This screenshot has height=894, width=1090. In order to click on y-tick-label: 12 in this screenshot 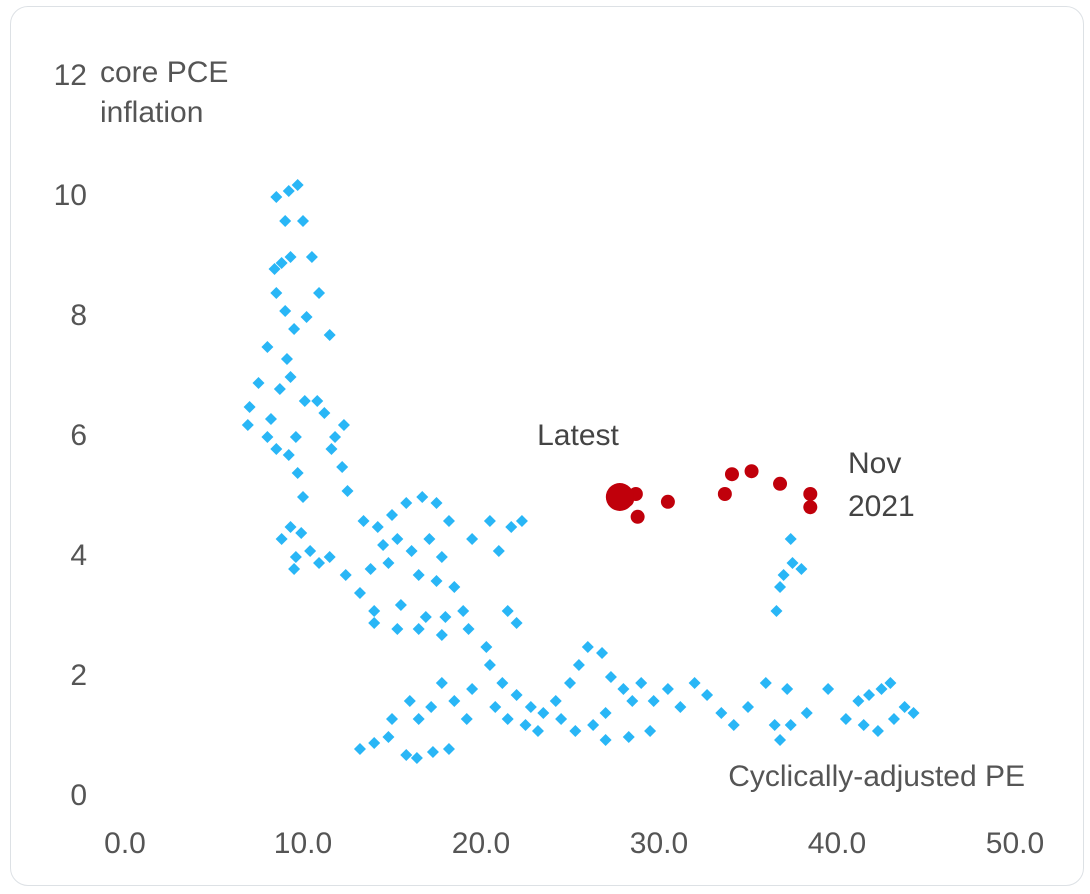, I will do `click(70, 75)`.